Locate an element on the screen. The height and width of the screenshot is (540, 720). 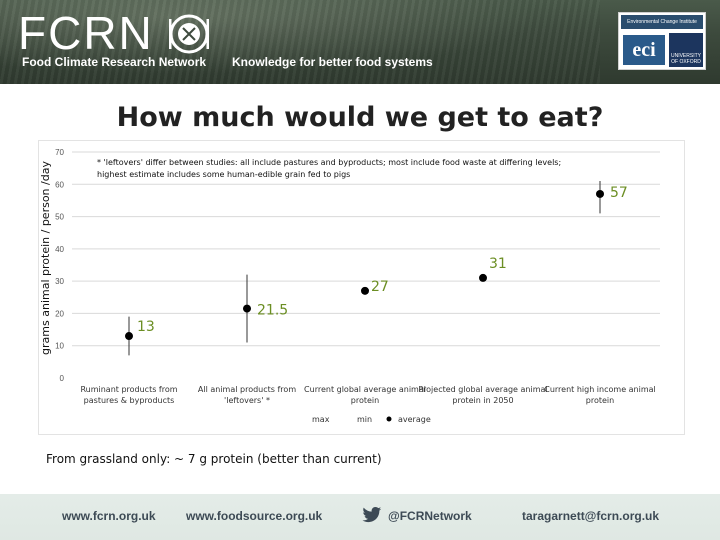
y-tick-label: 60 is located at coordinates (59, 184).